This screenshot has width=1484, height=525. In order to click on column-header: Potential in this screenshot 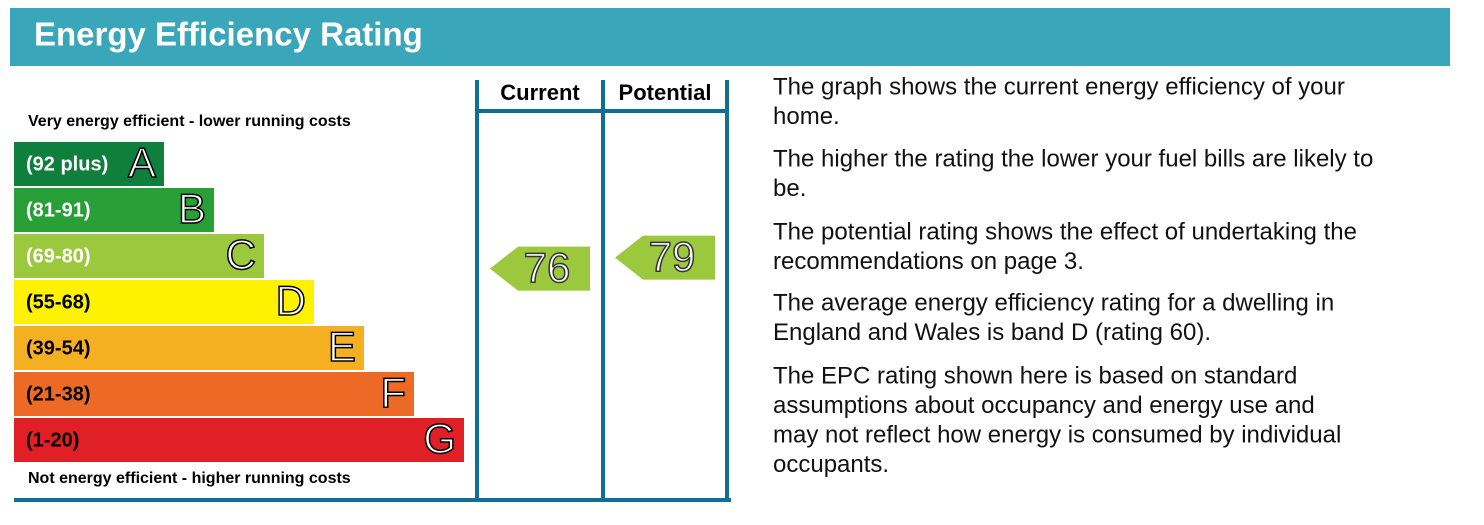, I will do `click(665, 92)`.